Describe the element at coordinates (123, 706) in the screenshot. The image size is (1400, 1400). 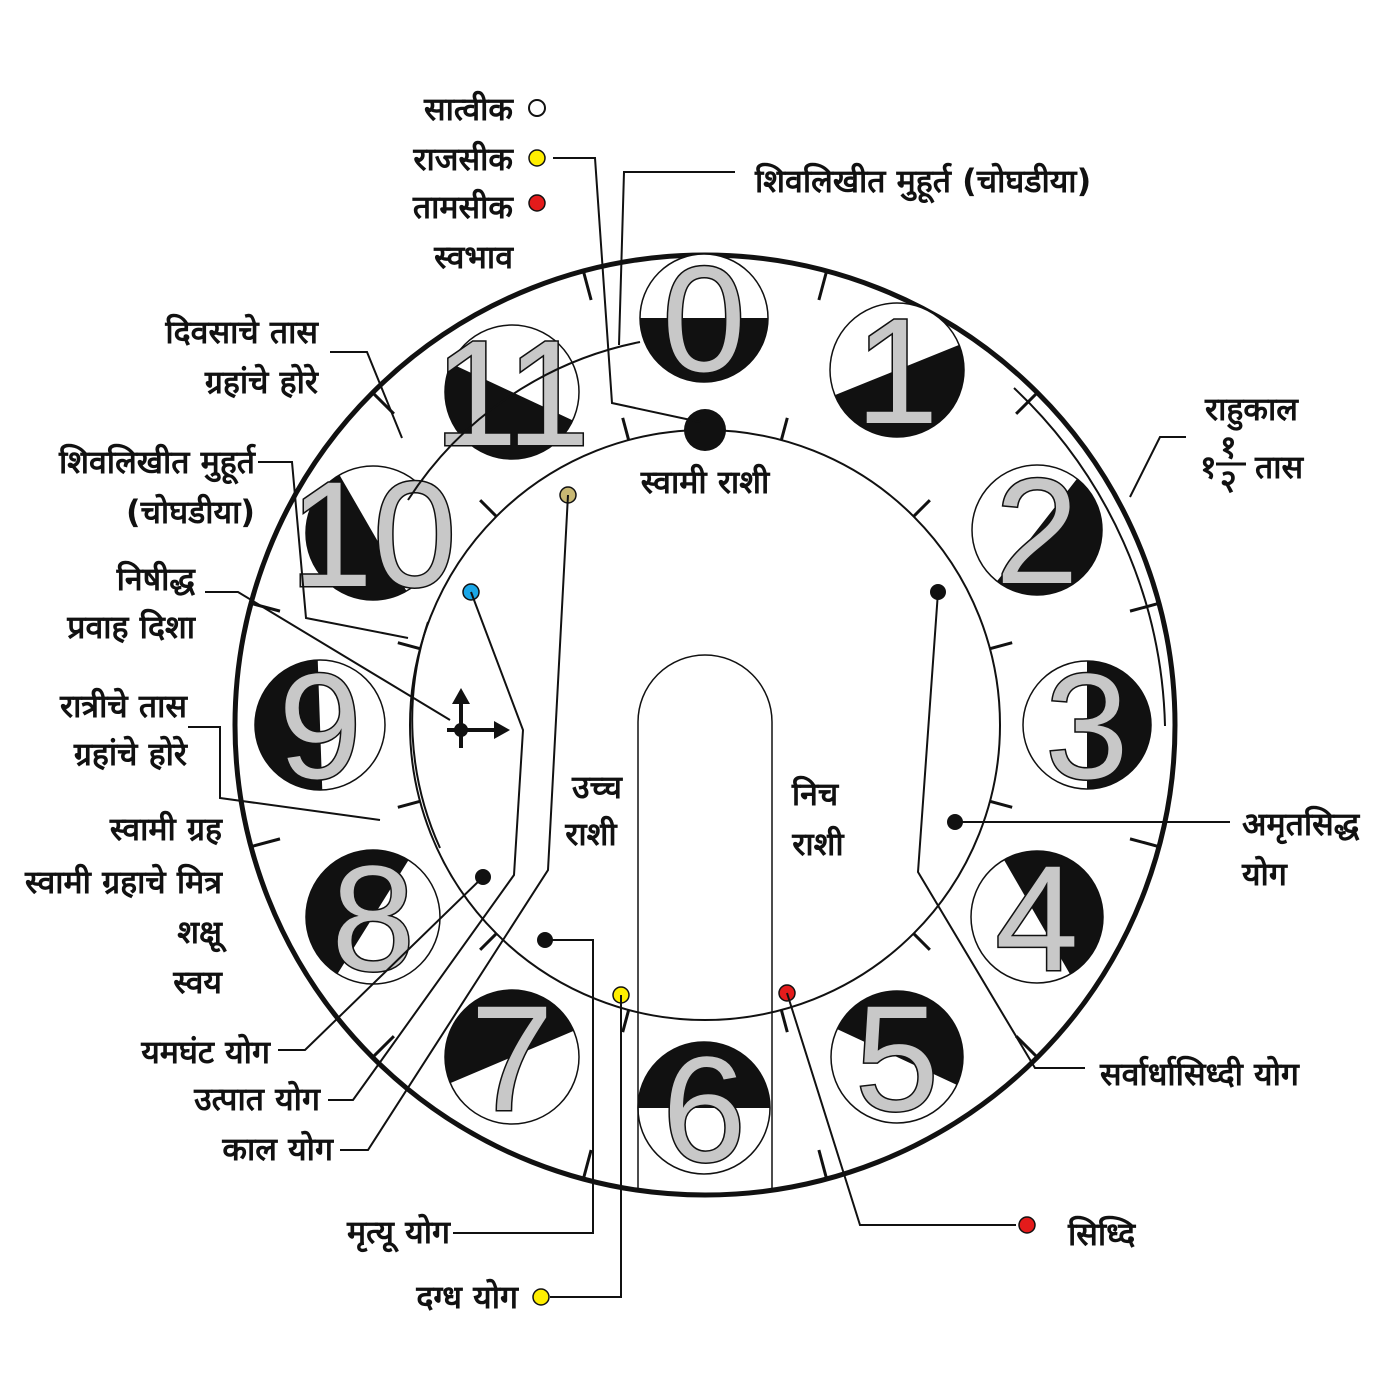
I see `night-hours-label-1: रात्रीचे तास` at that location.